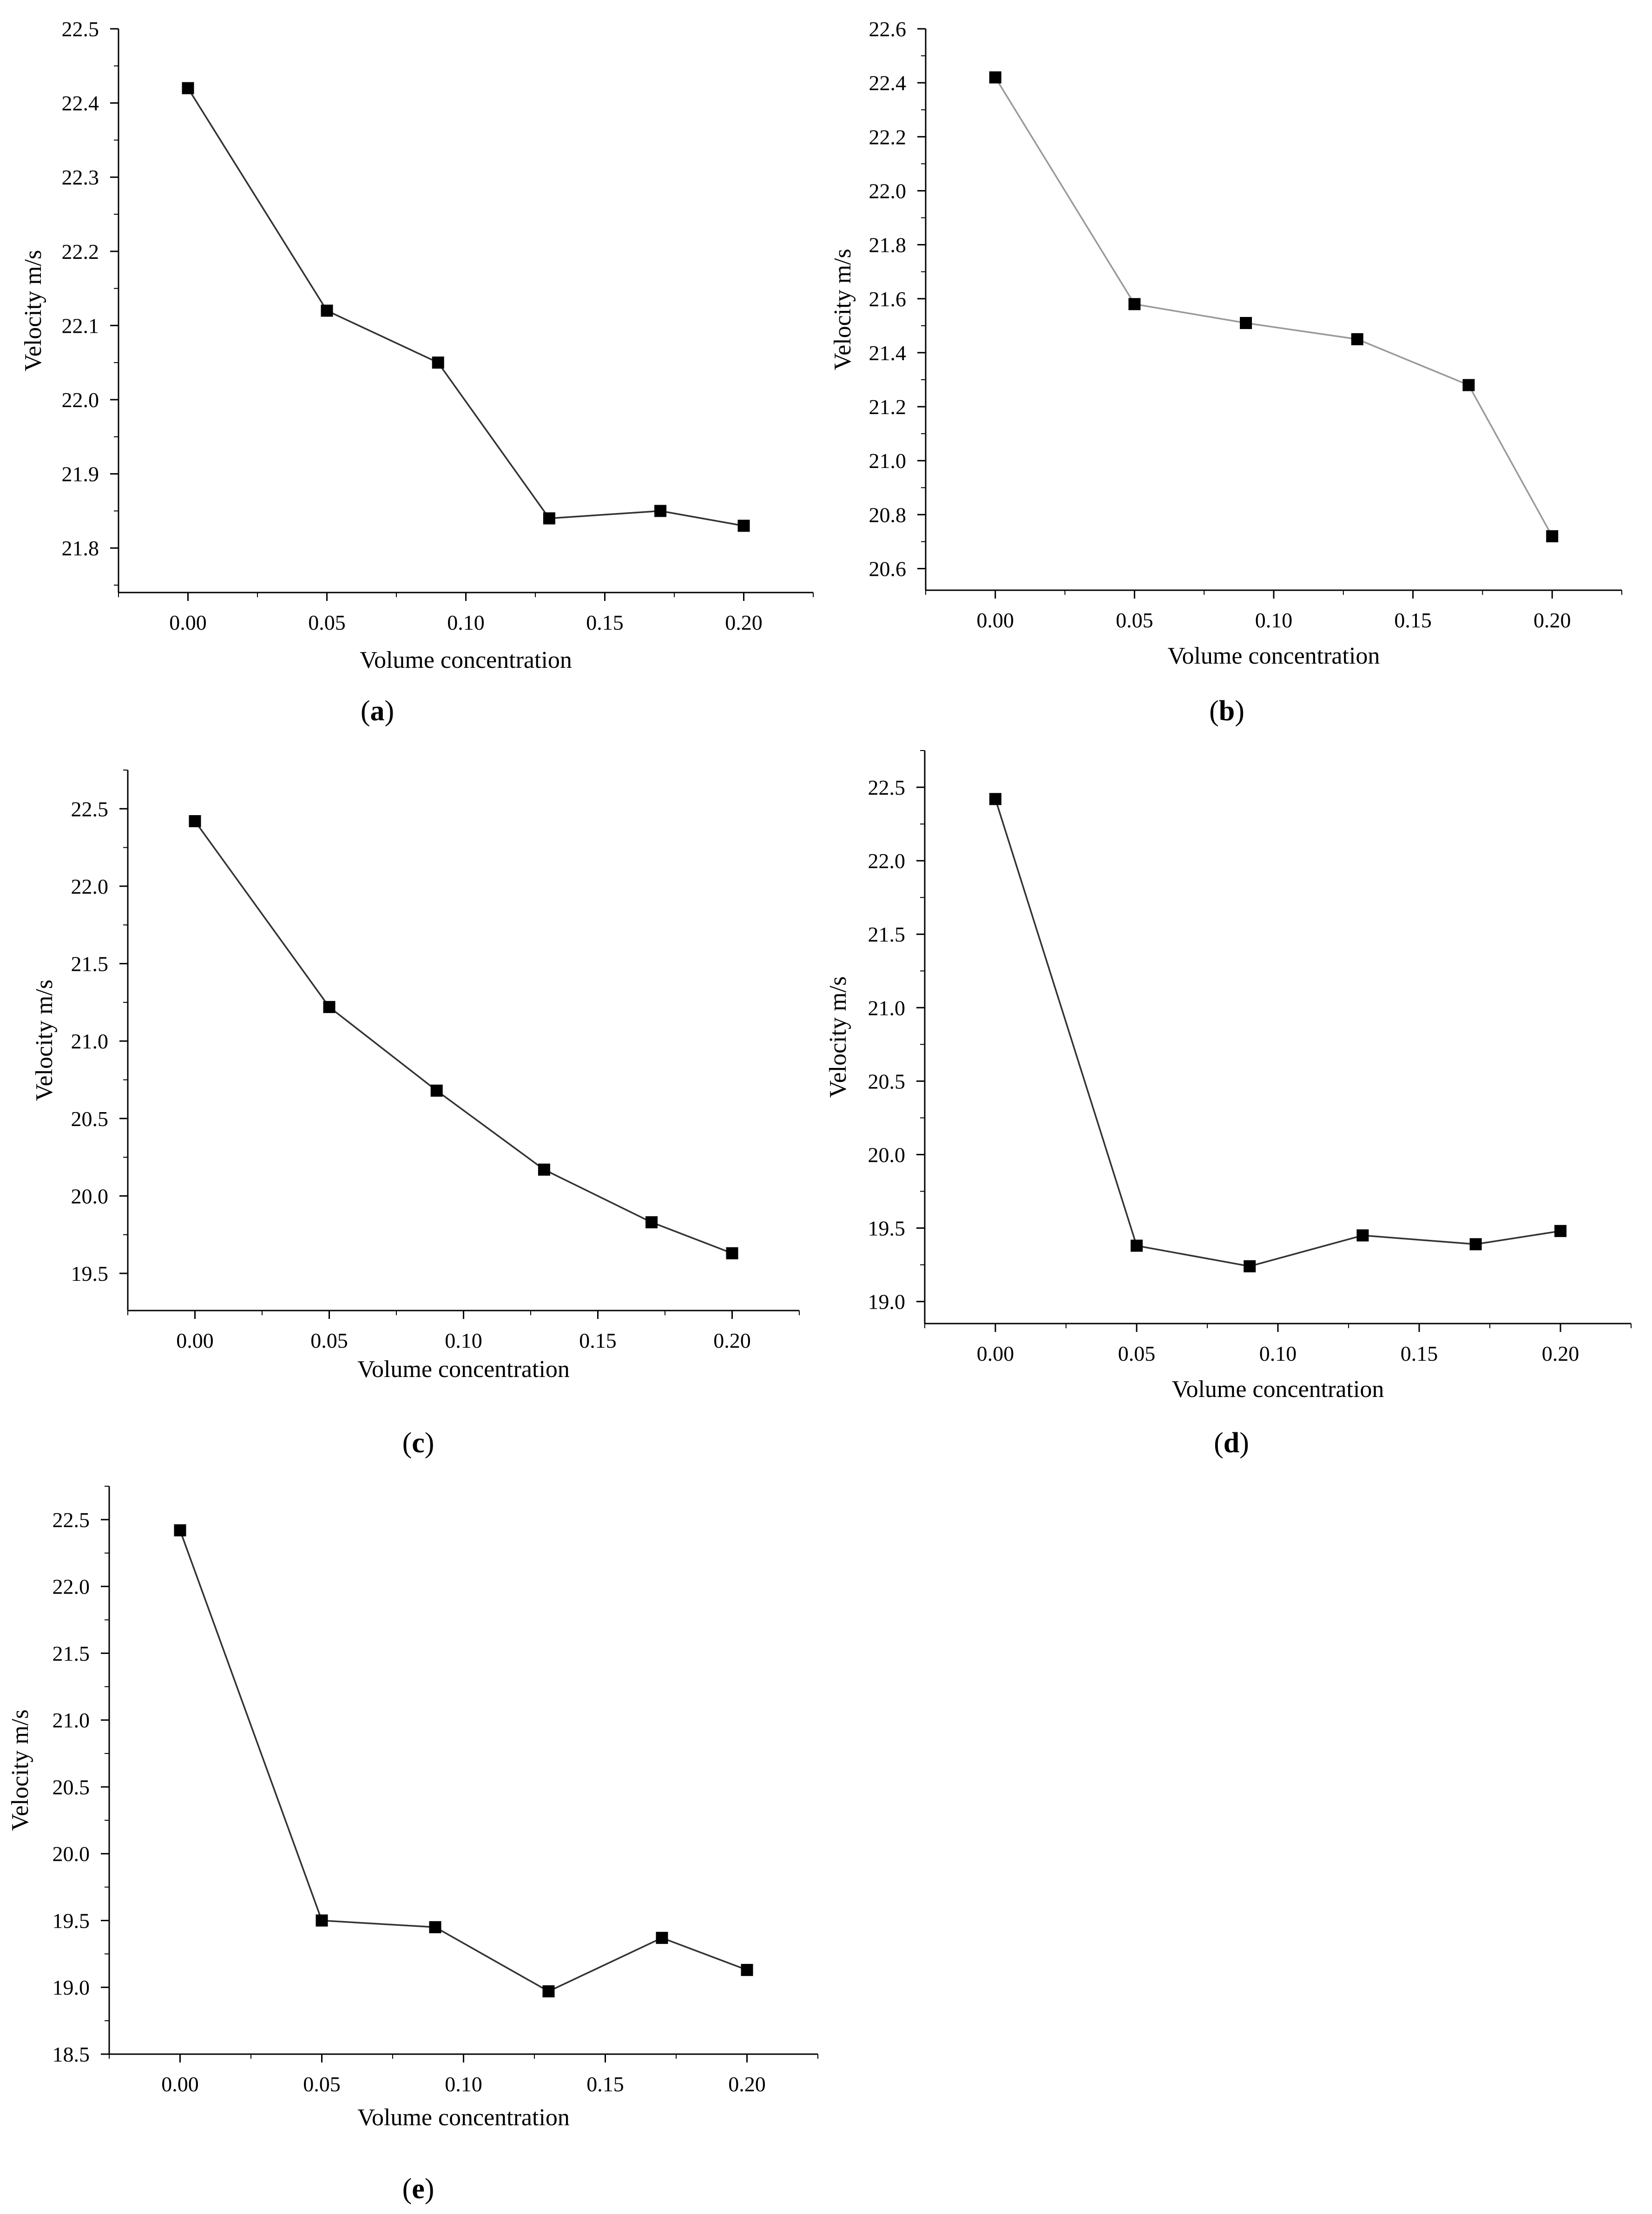 Image resolution: width=1652 pixels, height=2214 pixels. I want to click on y-tick-label: 20.5, so click(72, 1787).